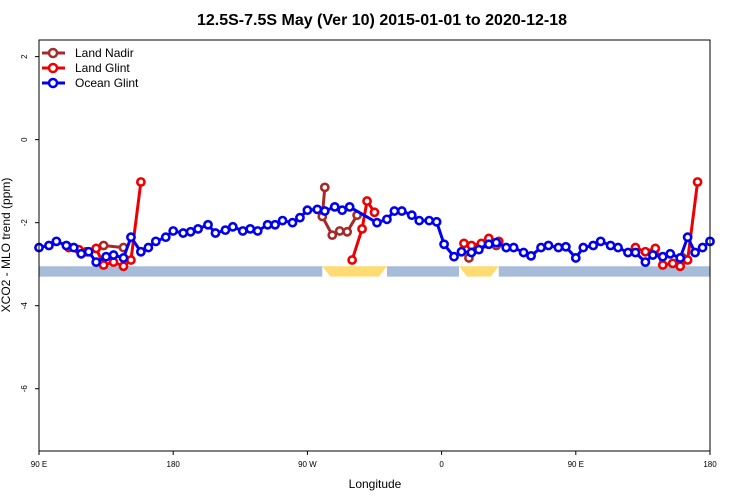 The width and height of the screenshot is (750, 500). I want to click on legend-label-ocean-glint: Ocean Glint, so click(107, 83).